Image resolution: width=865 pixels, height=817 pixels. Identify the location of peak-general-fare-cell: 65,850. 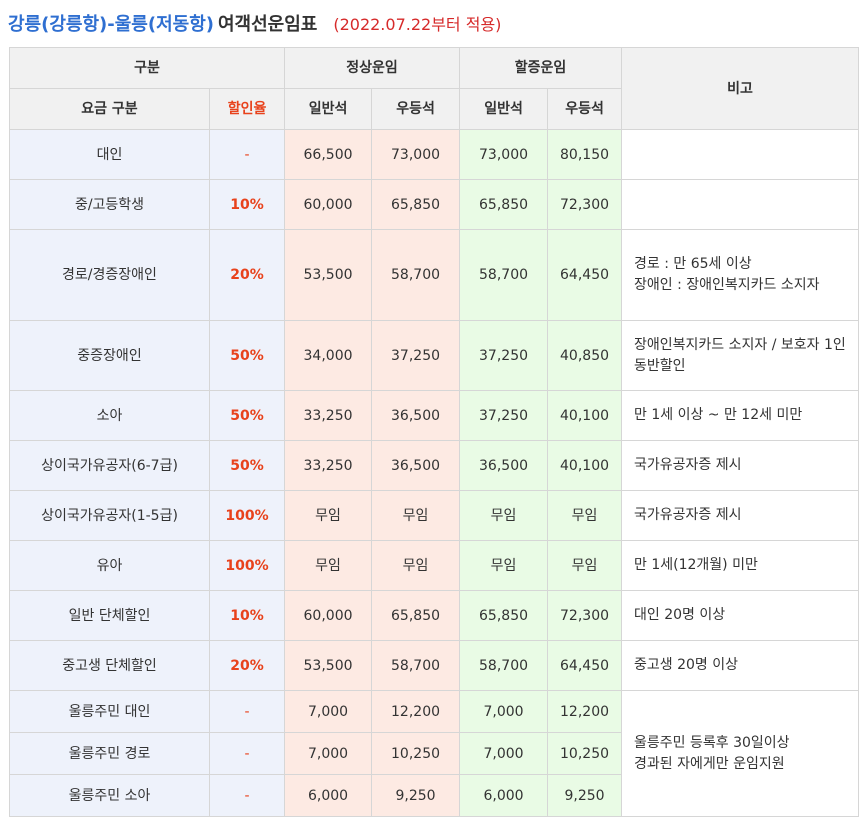
(504, 615).